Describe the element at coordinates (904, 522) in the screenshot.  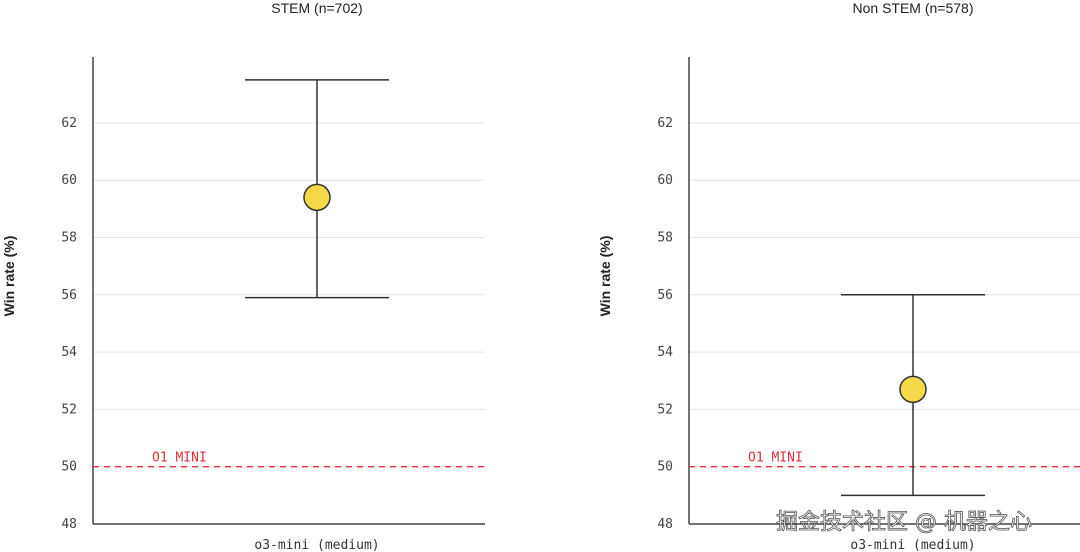
I see `watermark: 掘金技术社区 @ 机器之心` at that location.